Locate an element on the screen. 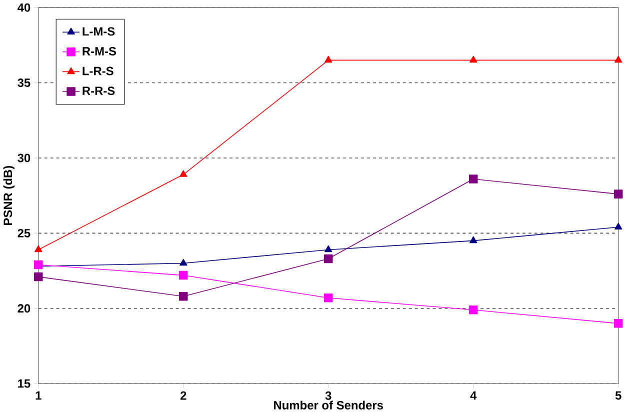  x-tick-label: 5 is located at coordinates (618, 395).